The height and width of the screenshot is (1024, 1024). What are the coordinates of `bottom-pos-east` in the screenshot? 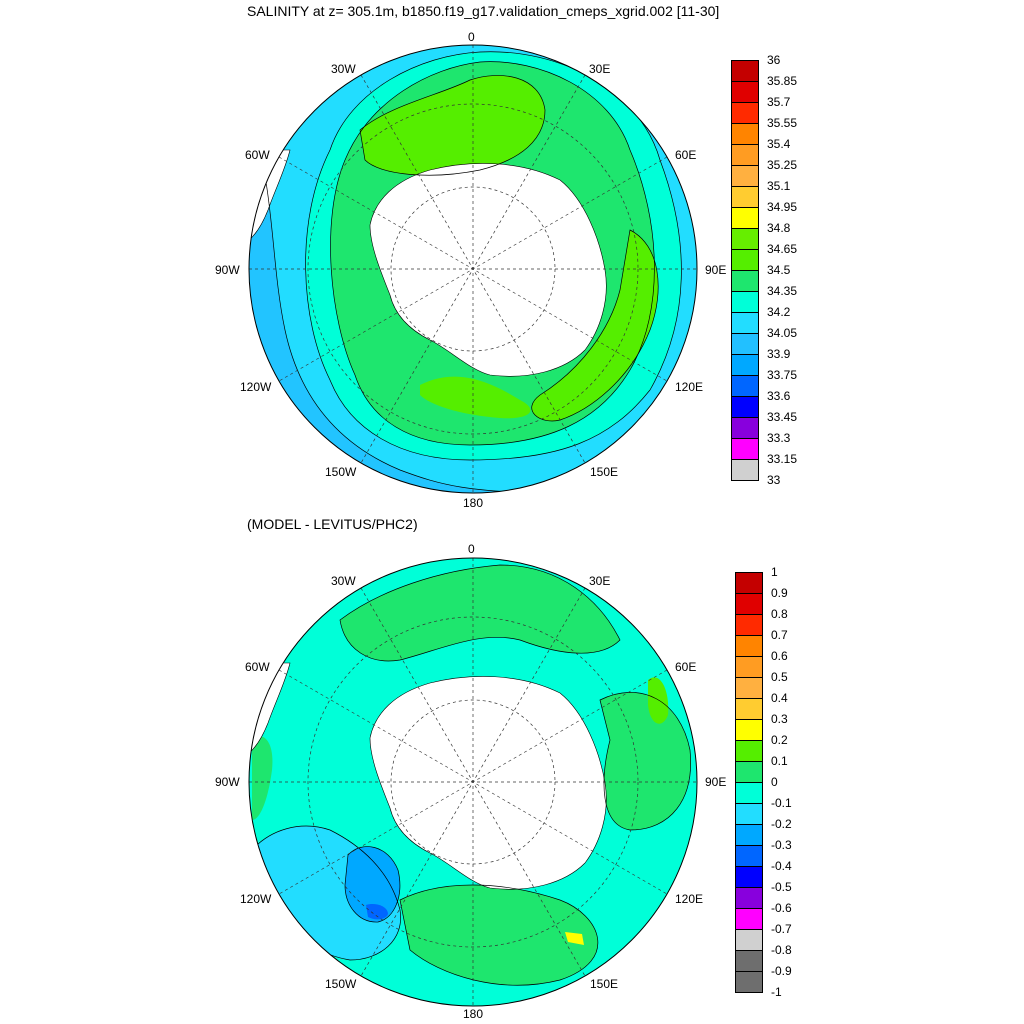 It's located at (645, 761).